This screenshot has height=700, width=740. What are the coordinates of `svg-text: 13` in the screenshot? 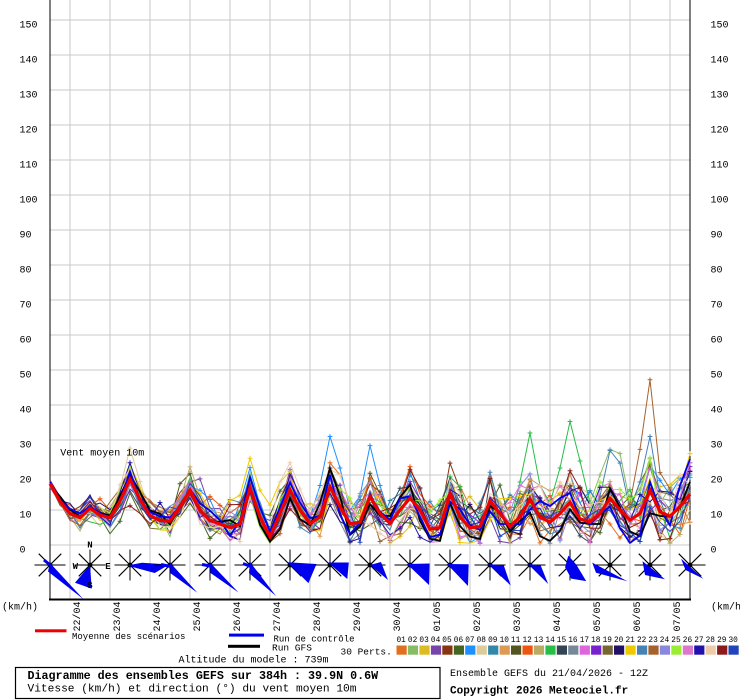 It's located at (539, 641).